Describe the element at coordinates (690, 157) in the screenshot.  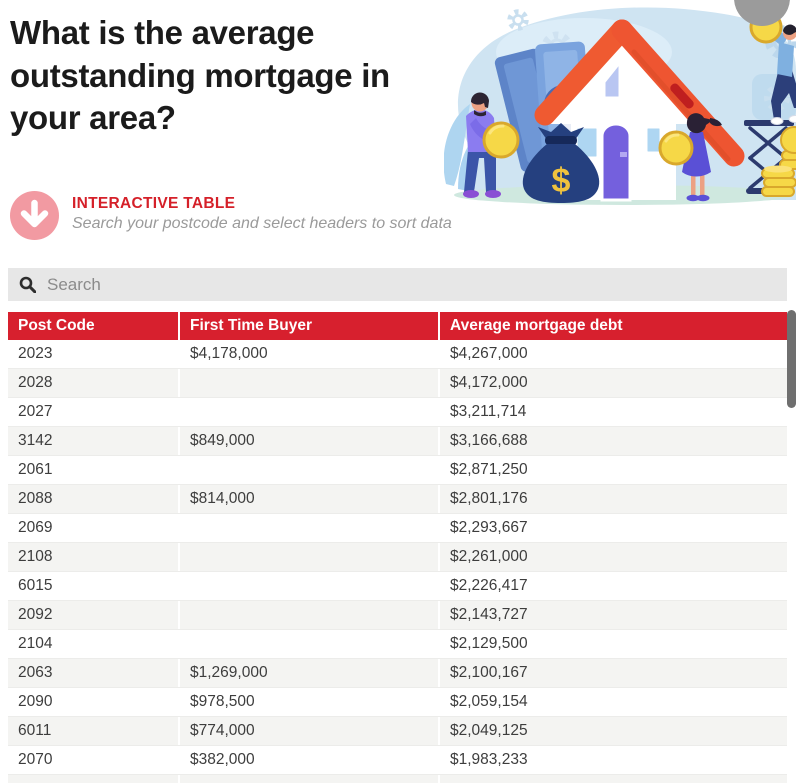
I see `woman-with-coin` at that location.